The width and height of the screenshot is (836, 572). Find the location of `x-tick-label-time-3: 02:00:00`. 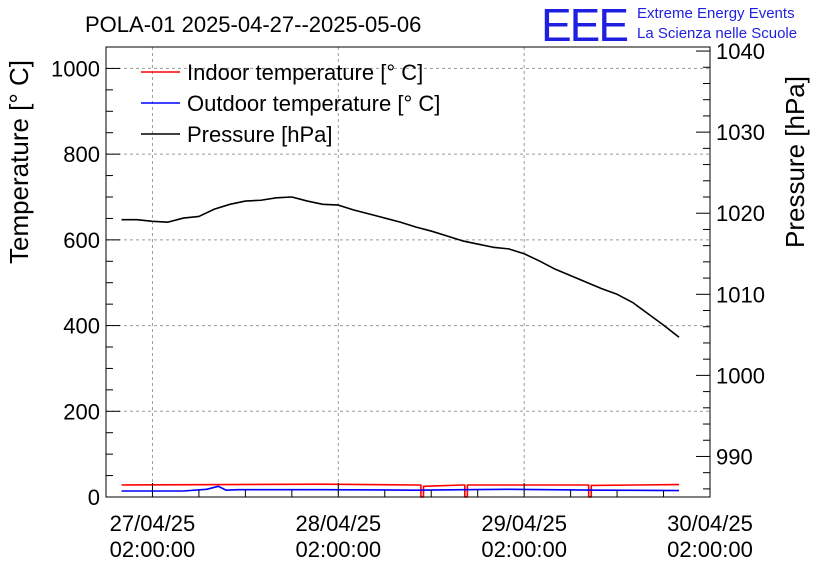

x-tick-label-time-3: 02:00:00 is located at coordinates (710, 549).